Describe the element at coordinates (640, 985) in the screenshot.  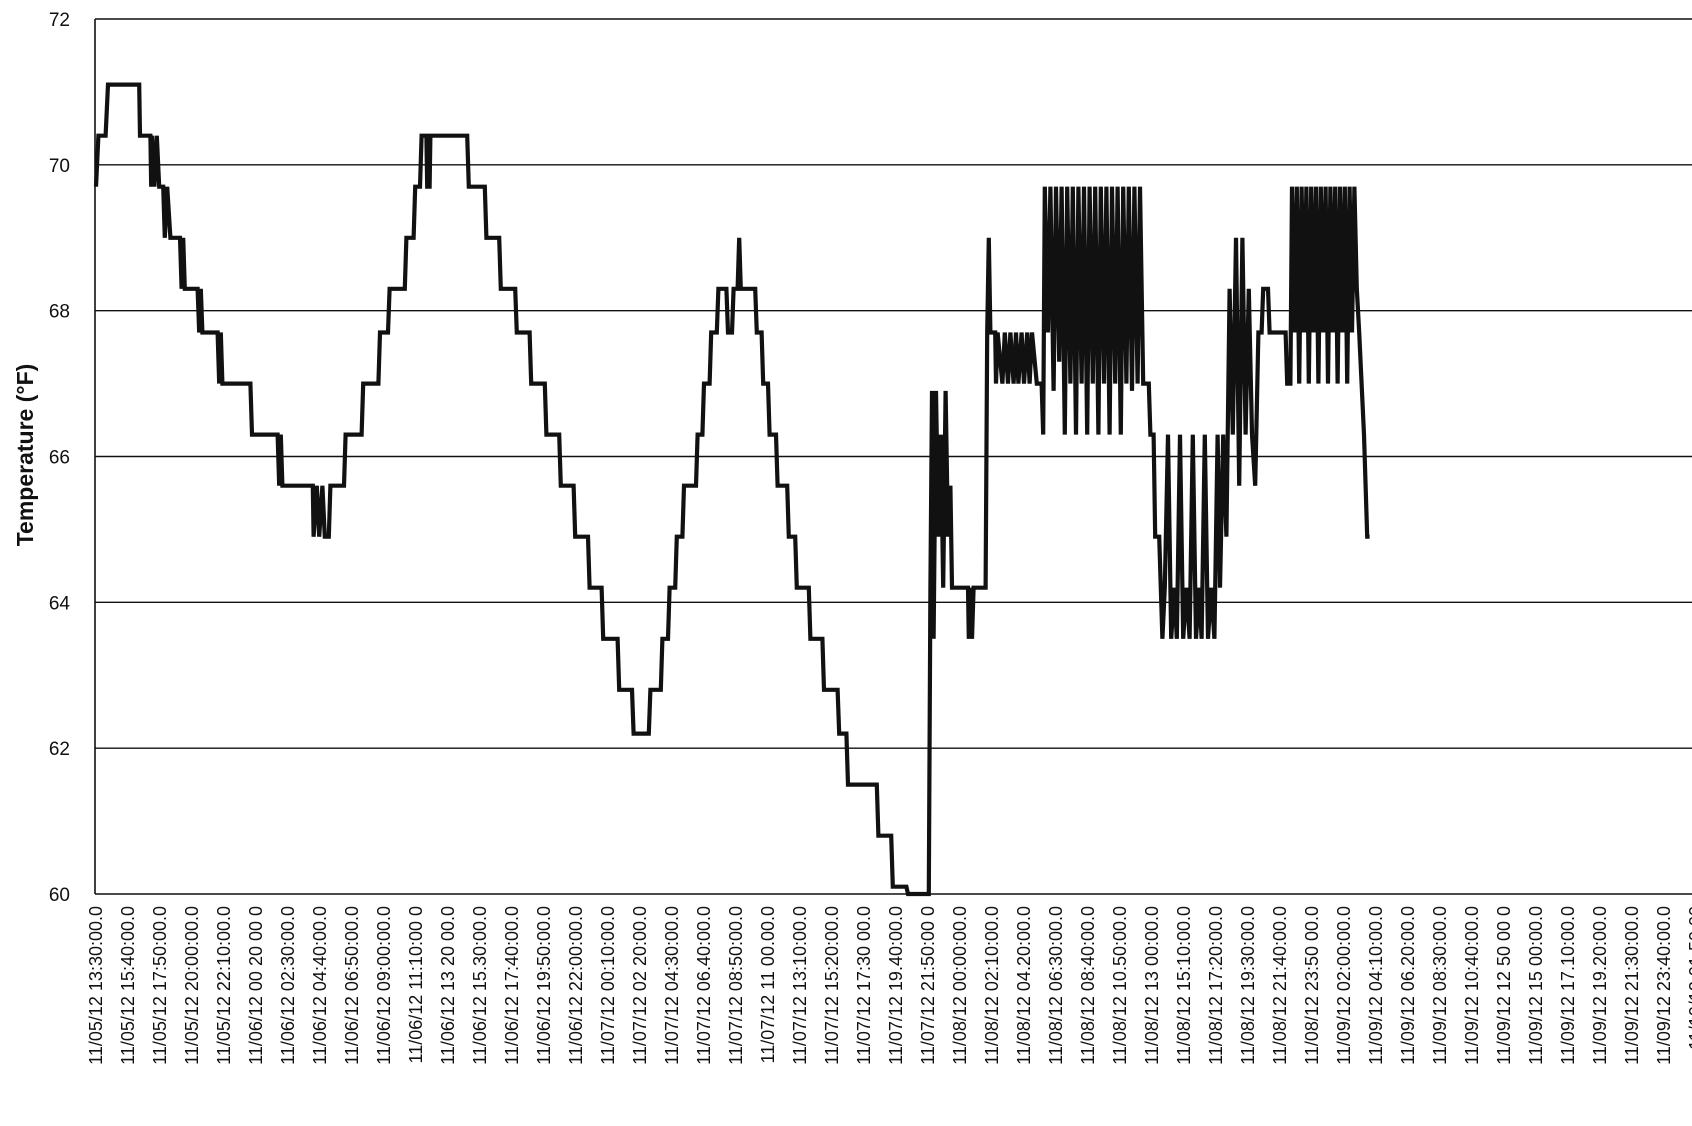
I see `x-tick-label: 11/07/12 02 20:00.0` at that location.